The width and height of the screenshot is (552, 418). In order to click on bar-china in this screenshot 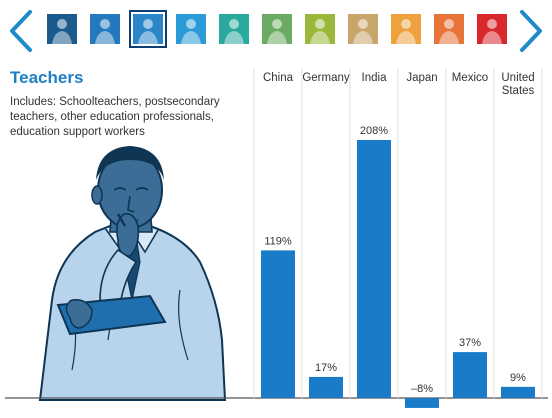, I will do `click(278, 324)`.